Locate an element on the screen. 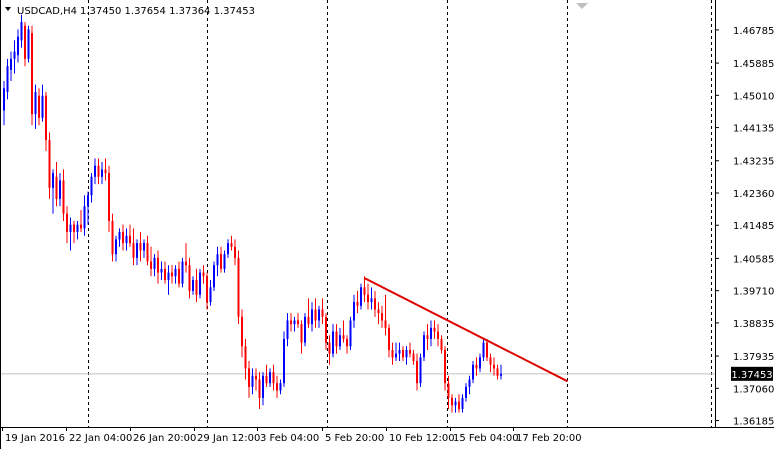 The height and width of the screenshot is (453, 774). current-price-text: 1.37453 is located at coordinates (751, 375).